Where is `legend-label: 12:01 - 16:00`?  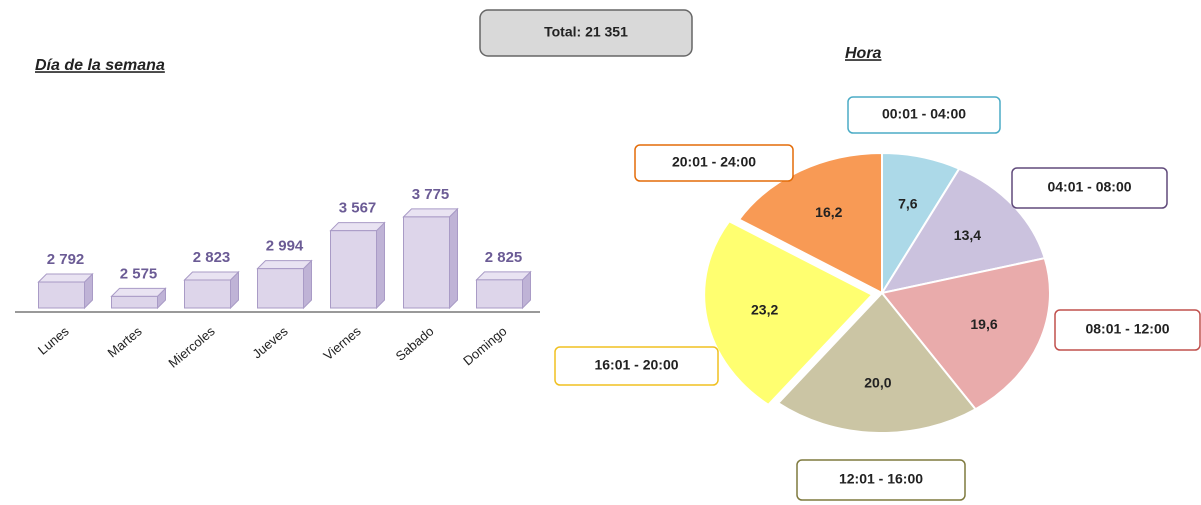 legend-label: 12:01 - 16:00 is located at coordinates (881, 479).